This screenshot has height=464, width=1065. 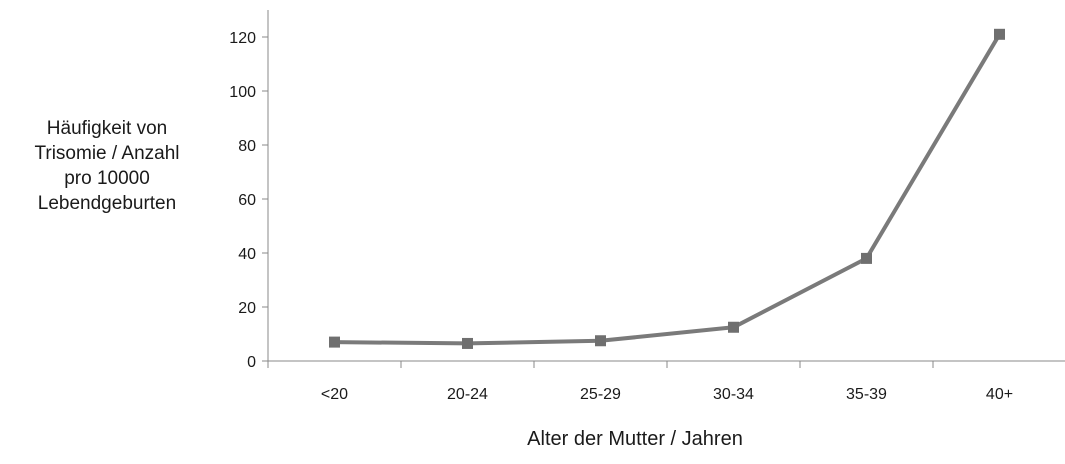 What do you see at coordinates (242, 92) in the screenshot?
I see `y-tick-label: 100` at bounding box center [242, 92].